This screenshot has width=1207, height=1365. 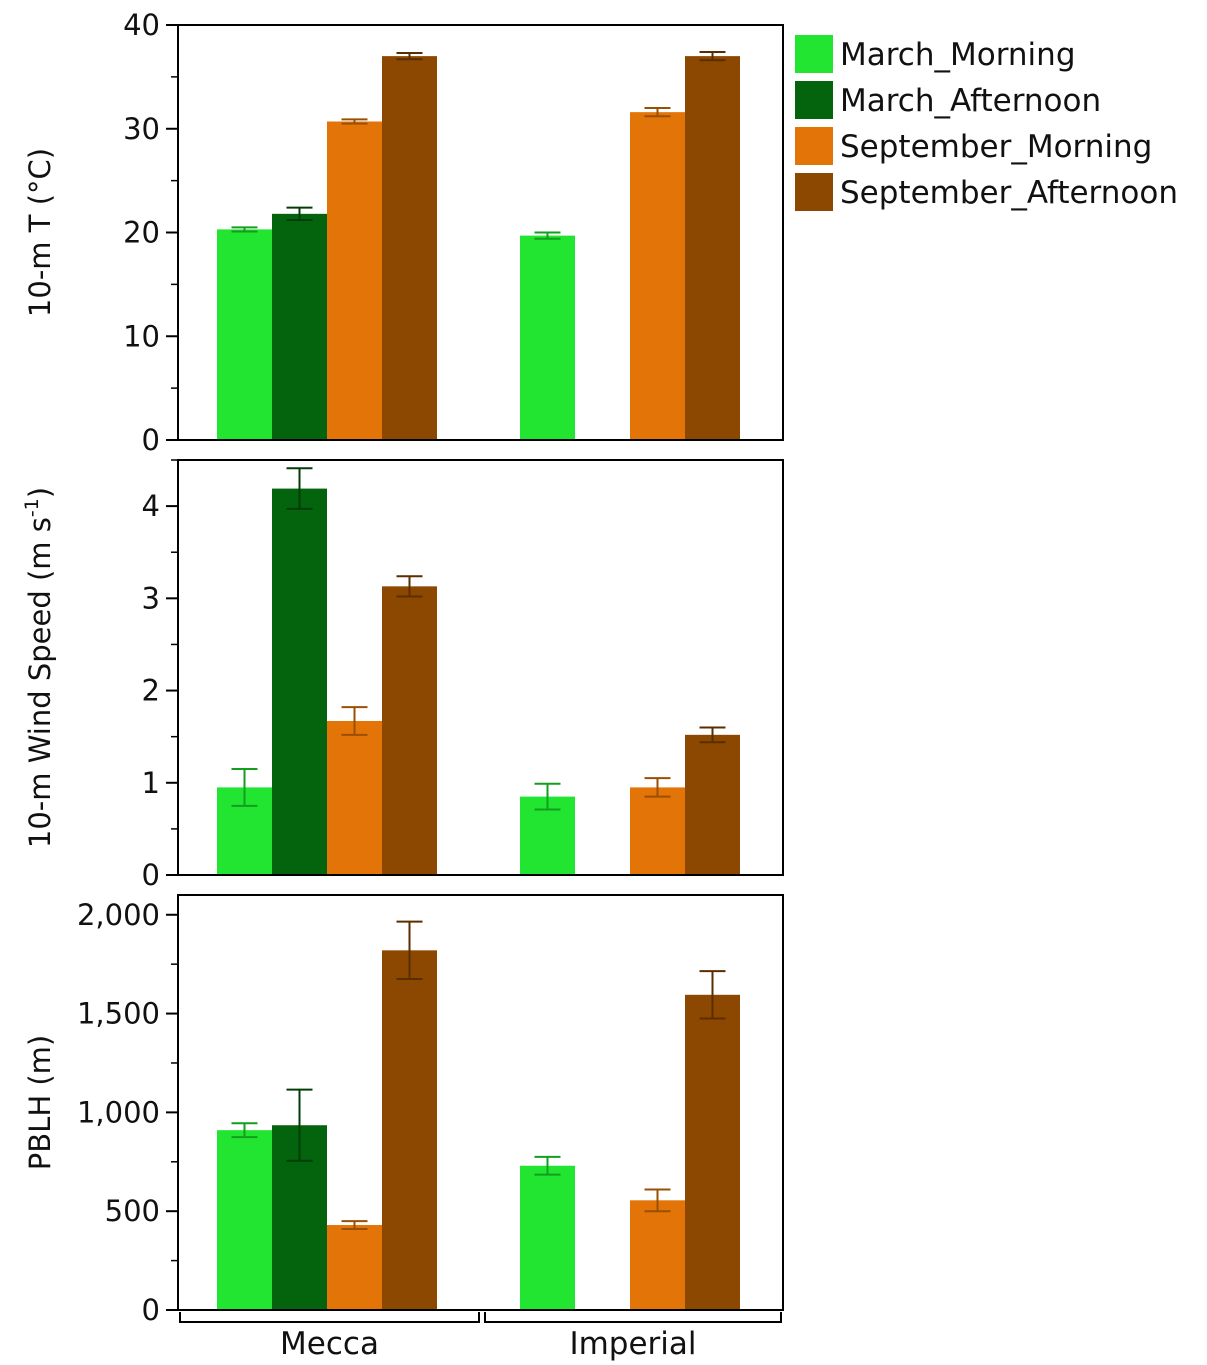 What do you see at coordinates (132, 1211) in the screenshot?
I see `y-tick-label: 500` at bounding box center [132, 1211].